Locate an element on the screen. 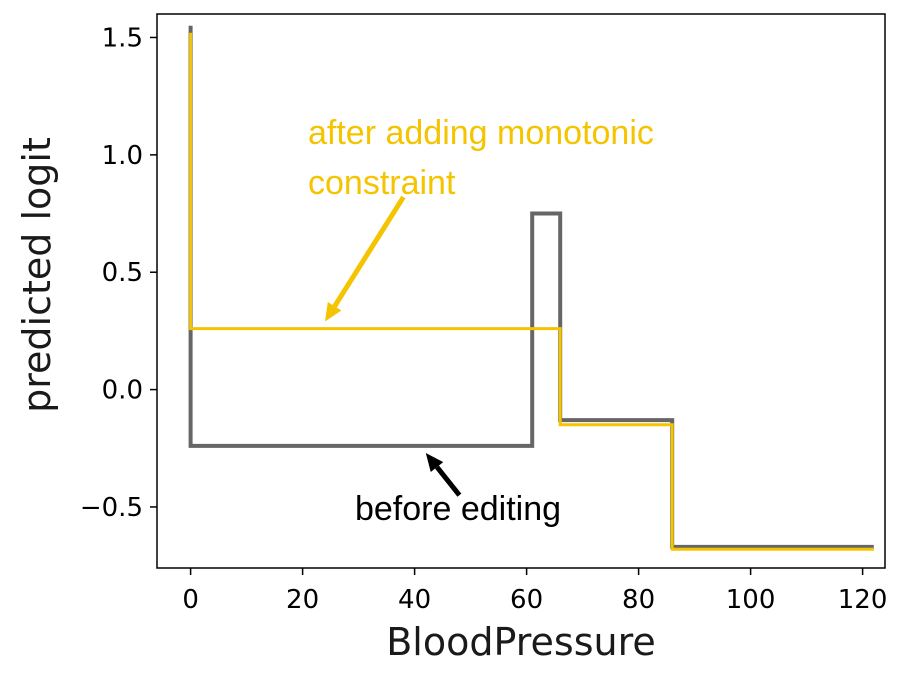 This screenshot has width=913, height=678. y-axis: 1.5 1.0 0.5 0.0 −0.5 is located at coordinates (118, 273).